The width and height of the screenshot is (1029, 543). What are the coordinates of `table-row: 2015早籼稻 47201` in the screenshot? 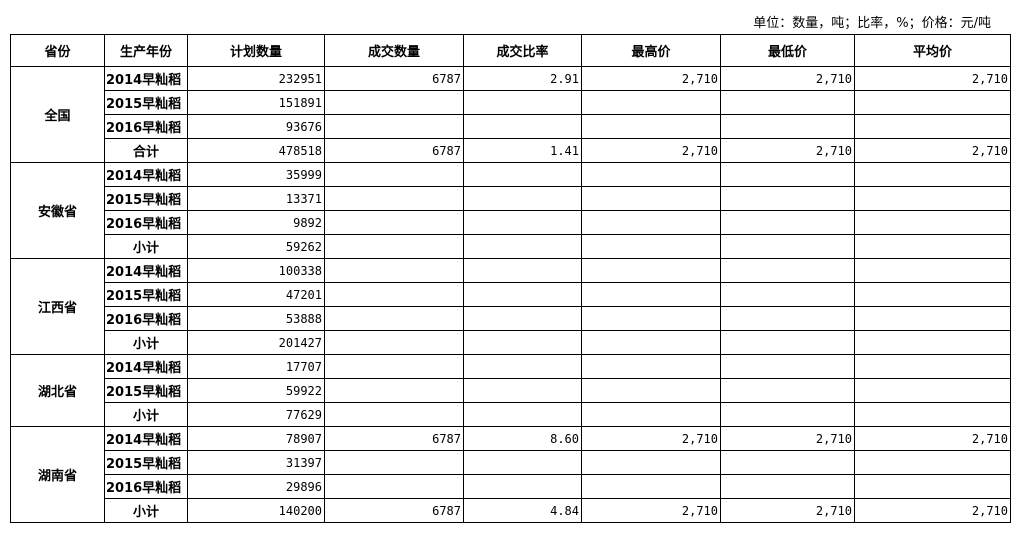 It's located at (511, 294).